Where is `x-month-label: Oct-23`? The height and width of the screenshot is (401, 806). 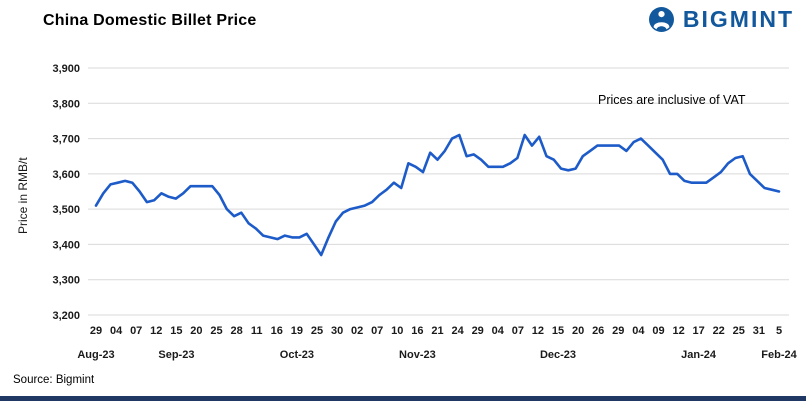 x-month-label: Oct-23 is located at coordinates (297, 355).